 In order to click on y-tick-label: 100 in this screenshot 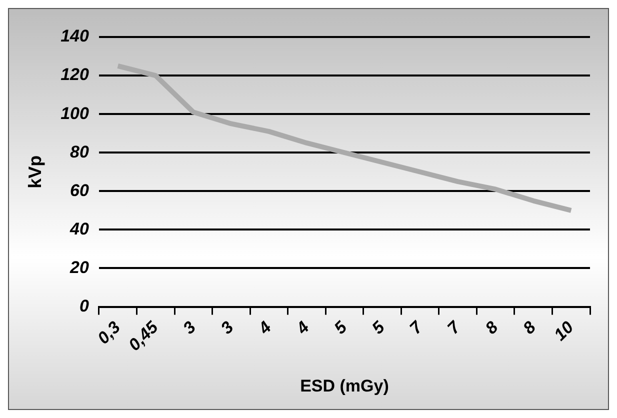, I will do `click(75, 113)`.